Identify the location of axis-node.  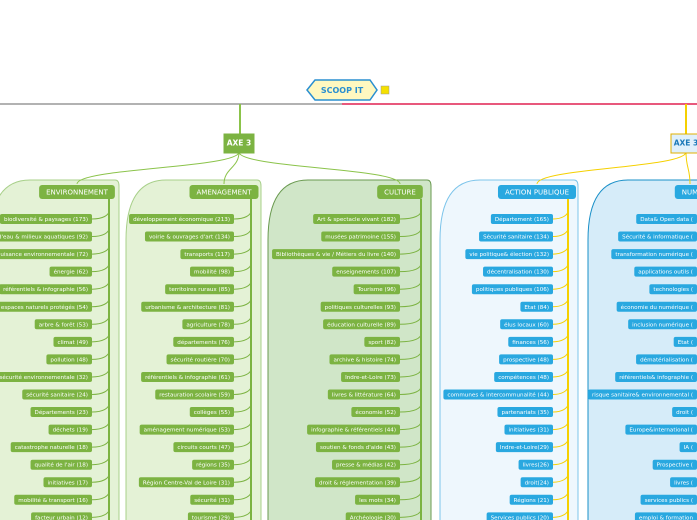
(239, 143).